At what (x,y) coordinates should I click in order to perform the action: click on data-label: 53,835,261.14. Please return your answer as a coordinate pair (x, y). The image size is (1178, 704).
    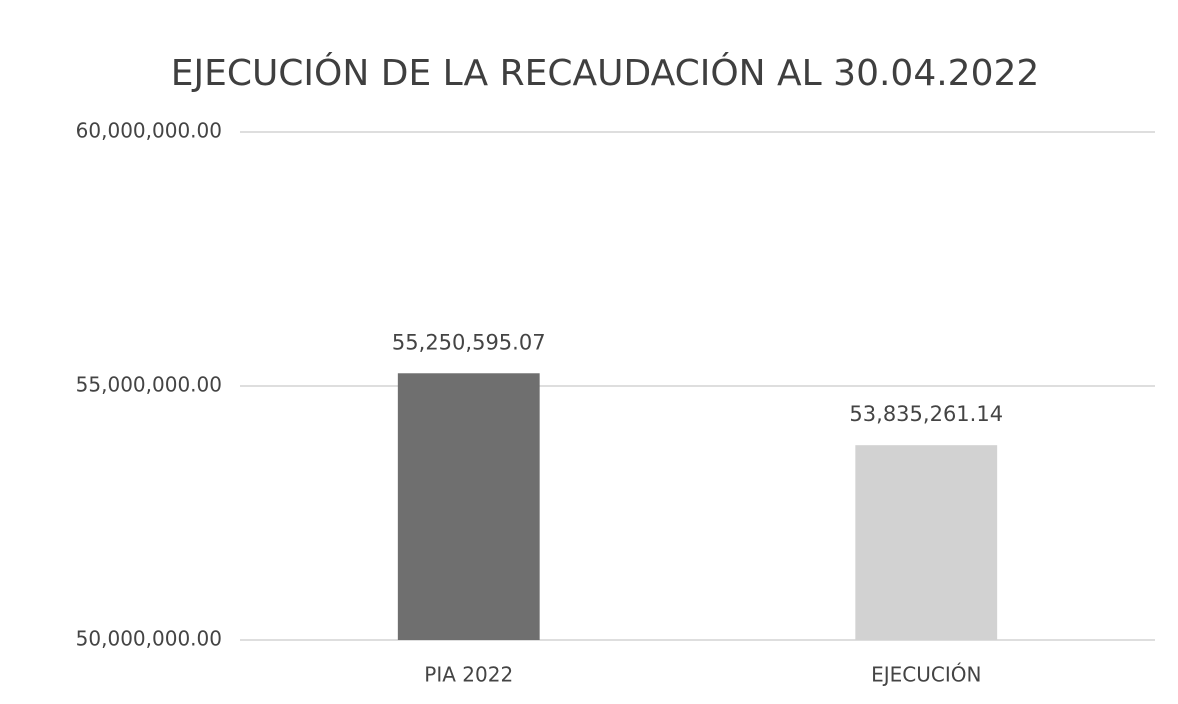
    Looking at the image, I should click on (926, 414).